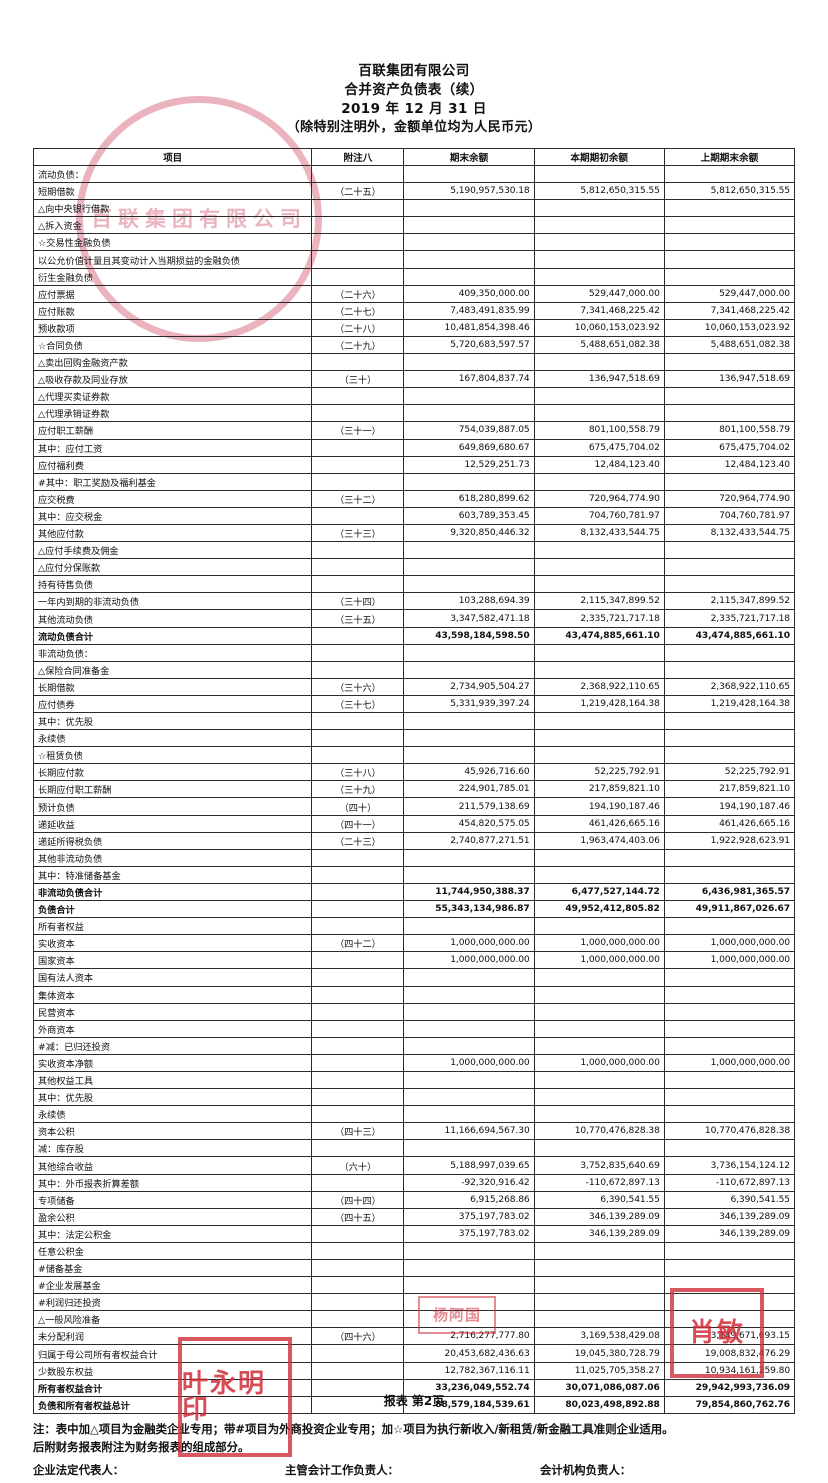 This screenshot has height=1483, width=828. Describe the element at coordinates (469, 345) in the screenshot. I see `row-value-1: 5,720,683,597.57` at that location.